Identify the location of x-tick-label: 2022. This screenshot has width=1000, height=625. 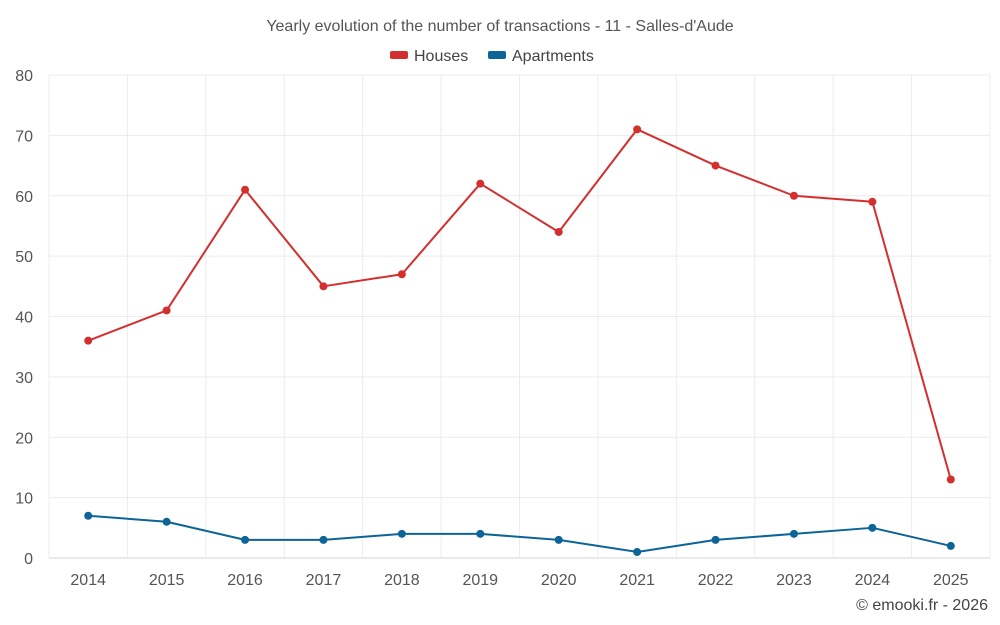
(716, 580).